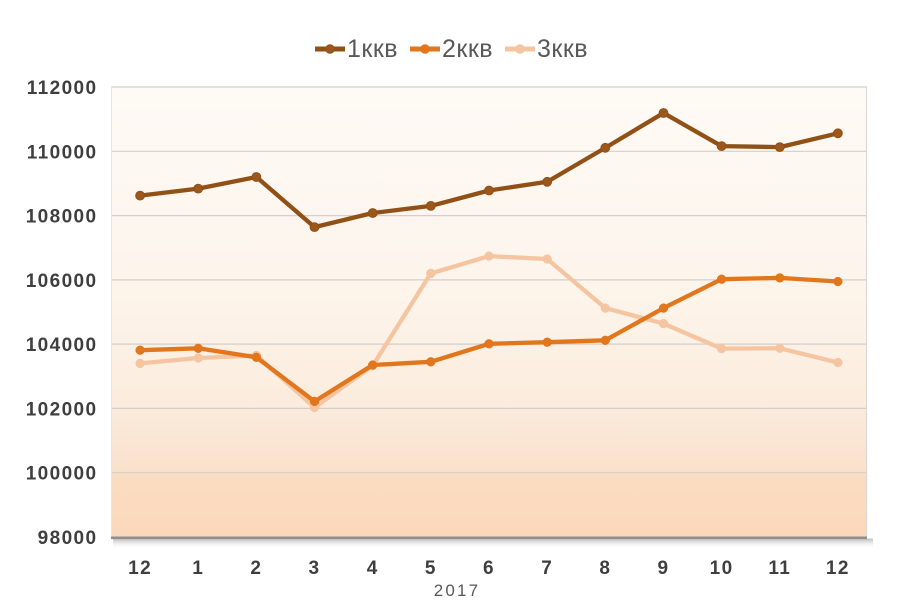 The image size is (900, 616). What do you see at coordinates (62, 88) in the screenshot?
I see `svg-text: 112000` at bounding box center [62, 88].